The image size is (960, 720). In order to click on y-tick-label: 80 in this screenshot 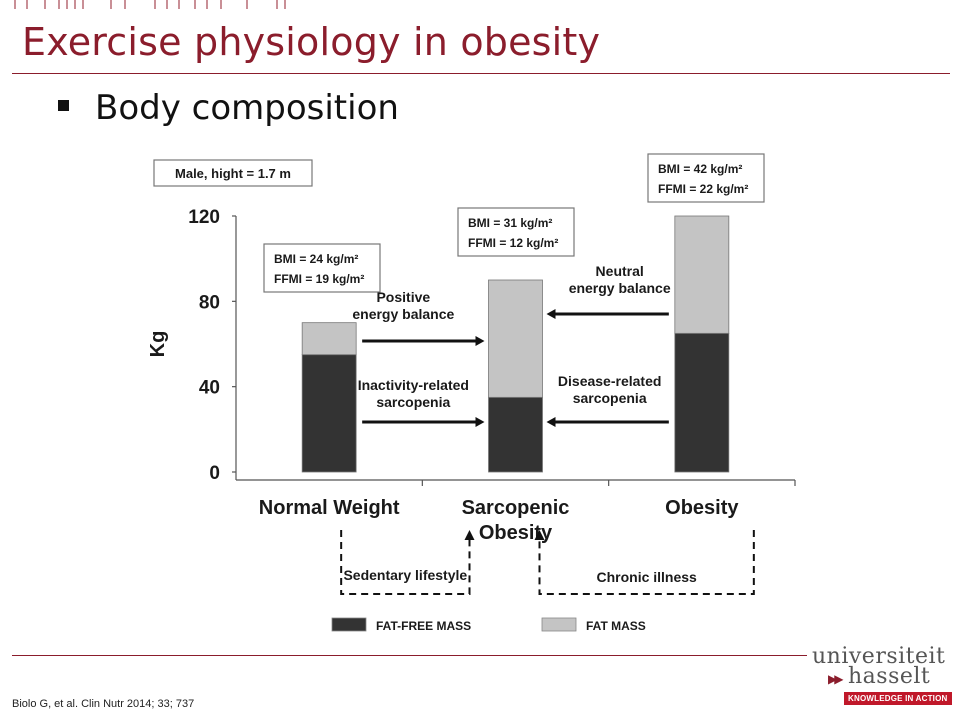, I will do `click(209, 302)`.